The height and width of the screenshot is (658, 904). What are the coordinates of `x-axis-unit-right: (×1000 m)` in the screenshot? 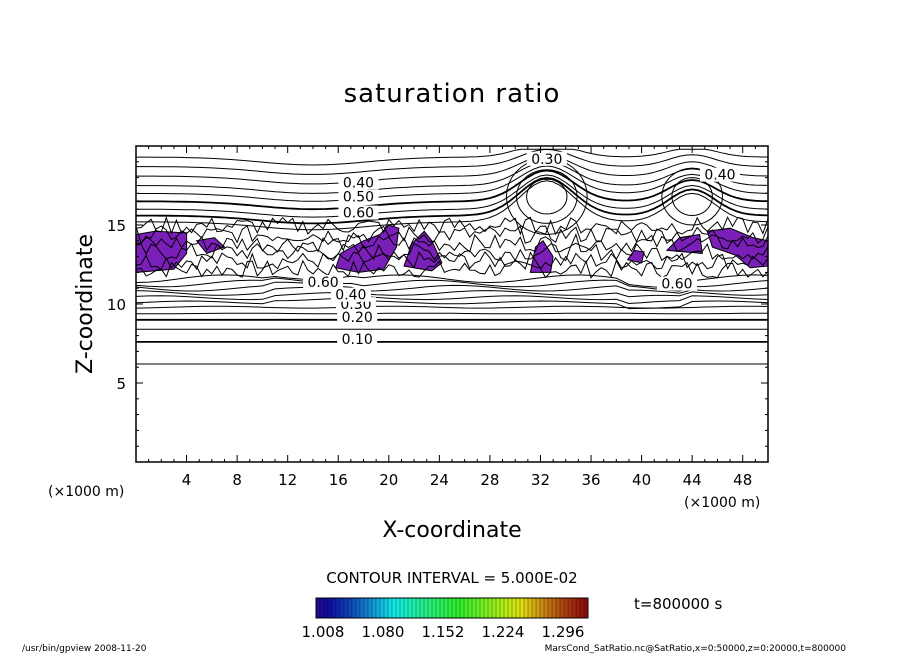 It's located at (722, 503).